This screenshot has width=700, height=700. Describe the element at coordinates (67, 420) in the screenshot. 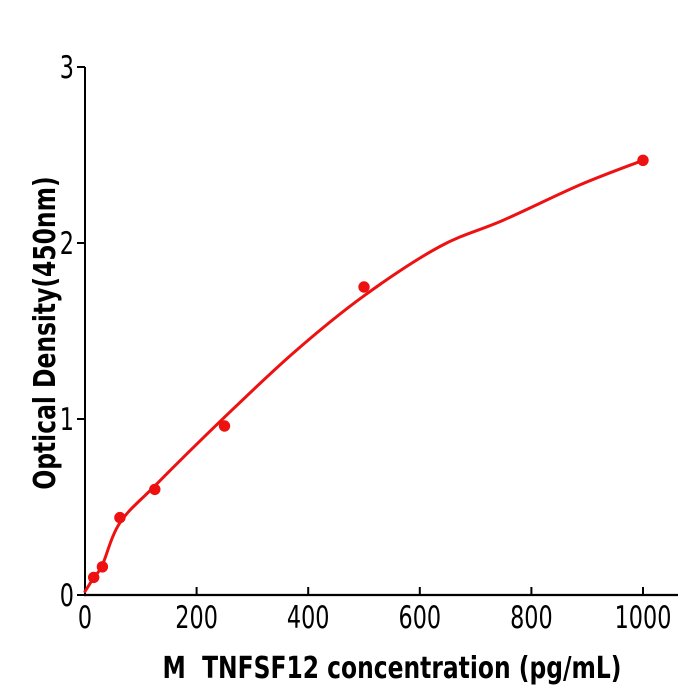

I see `y-tick-label: 1` at that location.